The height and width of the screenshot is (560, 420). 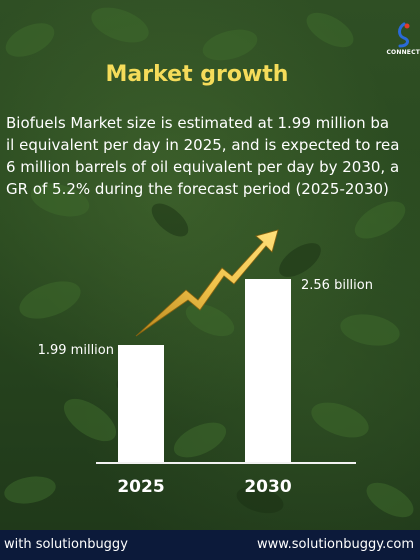 I want to click on bar-2025, so click(x=141, y=403).